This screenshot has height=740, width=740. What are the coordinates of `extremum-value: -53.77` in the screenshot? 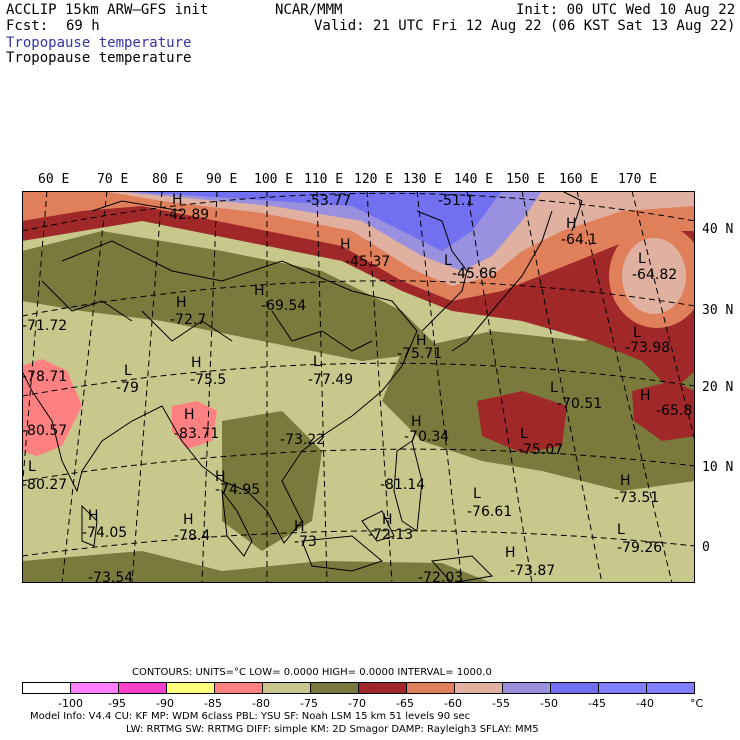 It's located at (329, 201).